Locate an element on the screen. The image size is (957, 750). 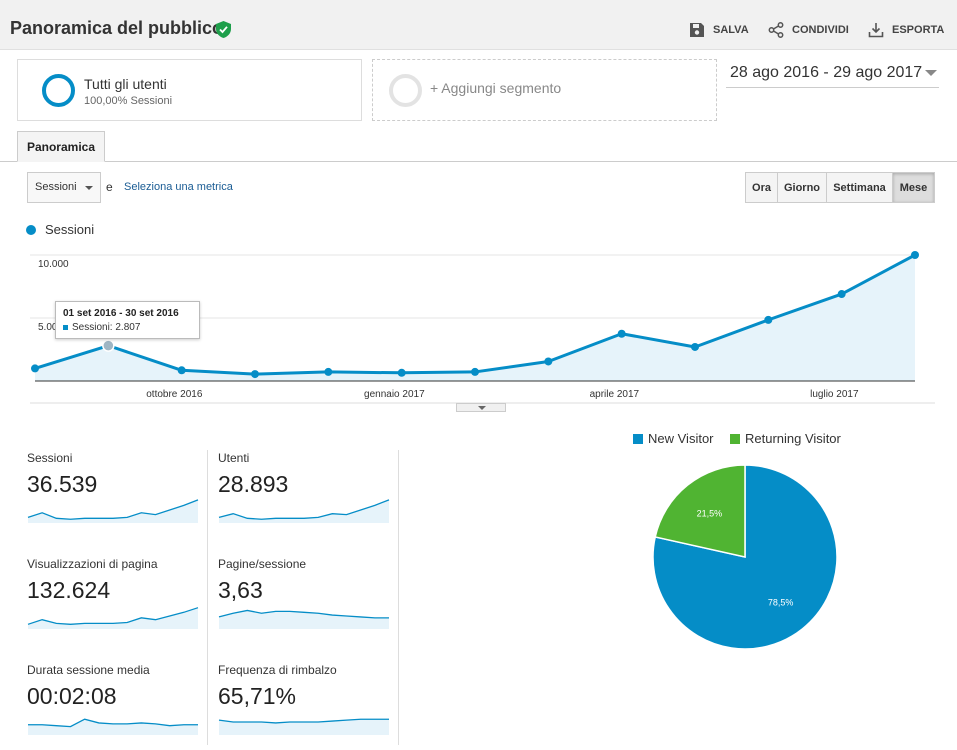
save-button: SALVA is located at coordinates (719, 30).